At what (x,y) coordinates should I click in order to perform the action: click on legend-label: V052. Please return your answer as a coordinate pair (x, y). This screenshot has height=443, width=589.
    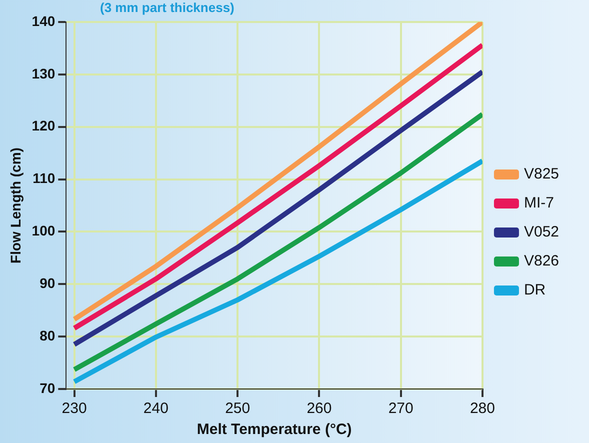
    Looking at the image, I should click on (542, 232).